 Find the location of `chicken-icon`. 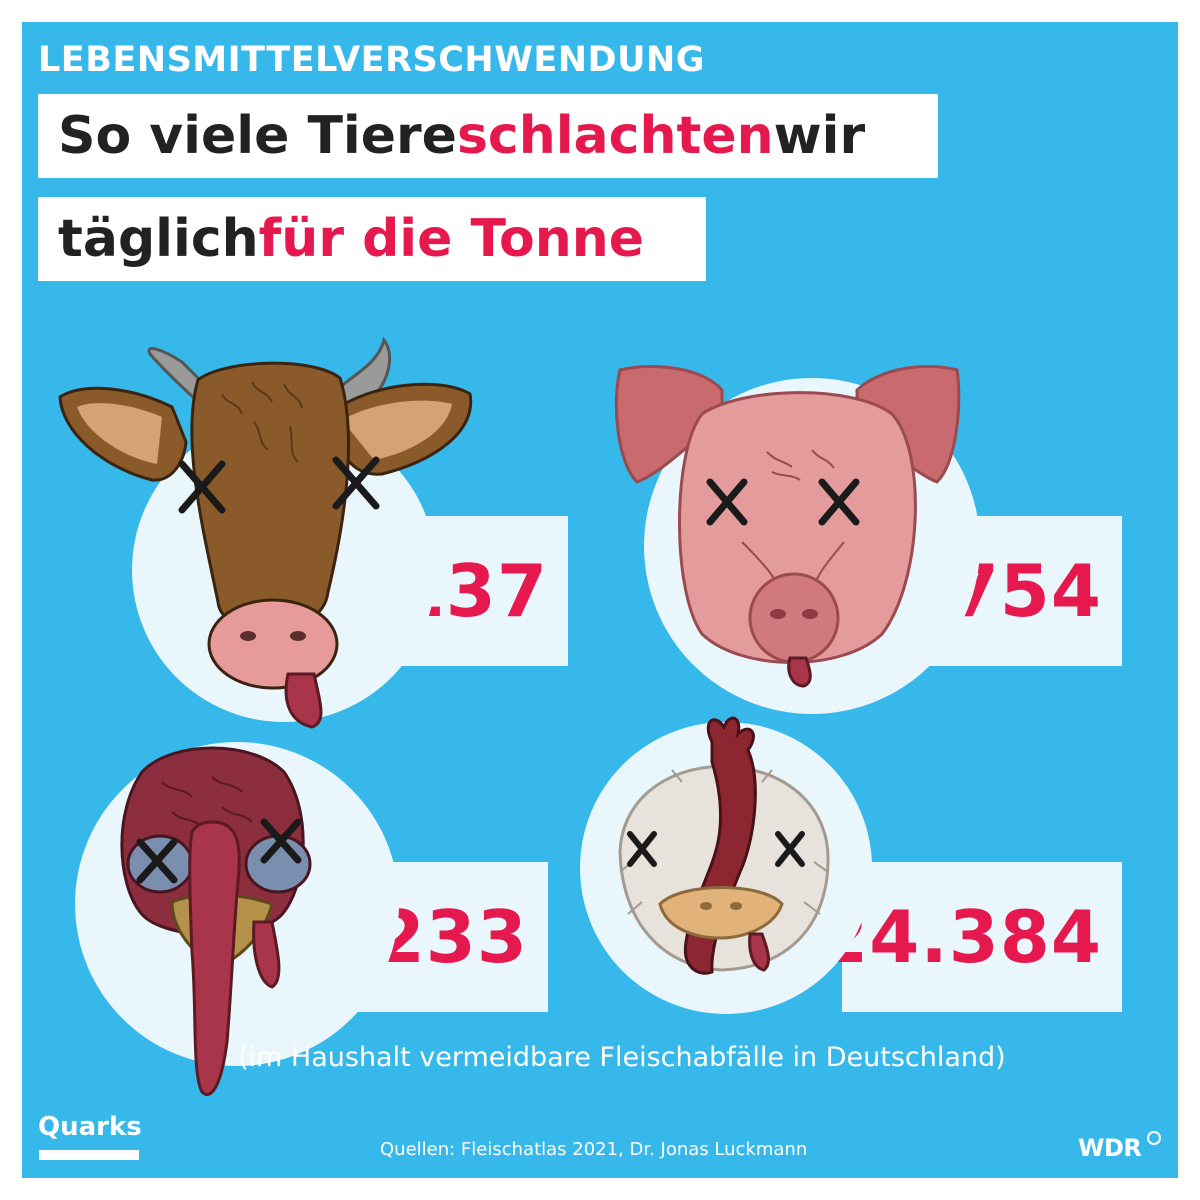

chicken-icon is located at coordinates (724, 845).